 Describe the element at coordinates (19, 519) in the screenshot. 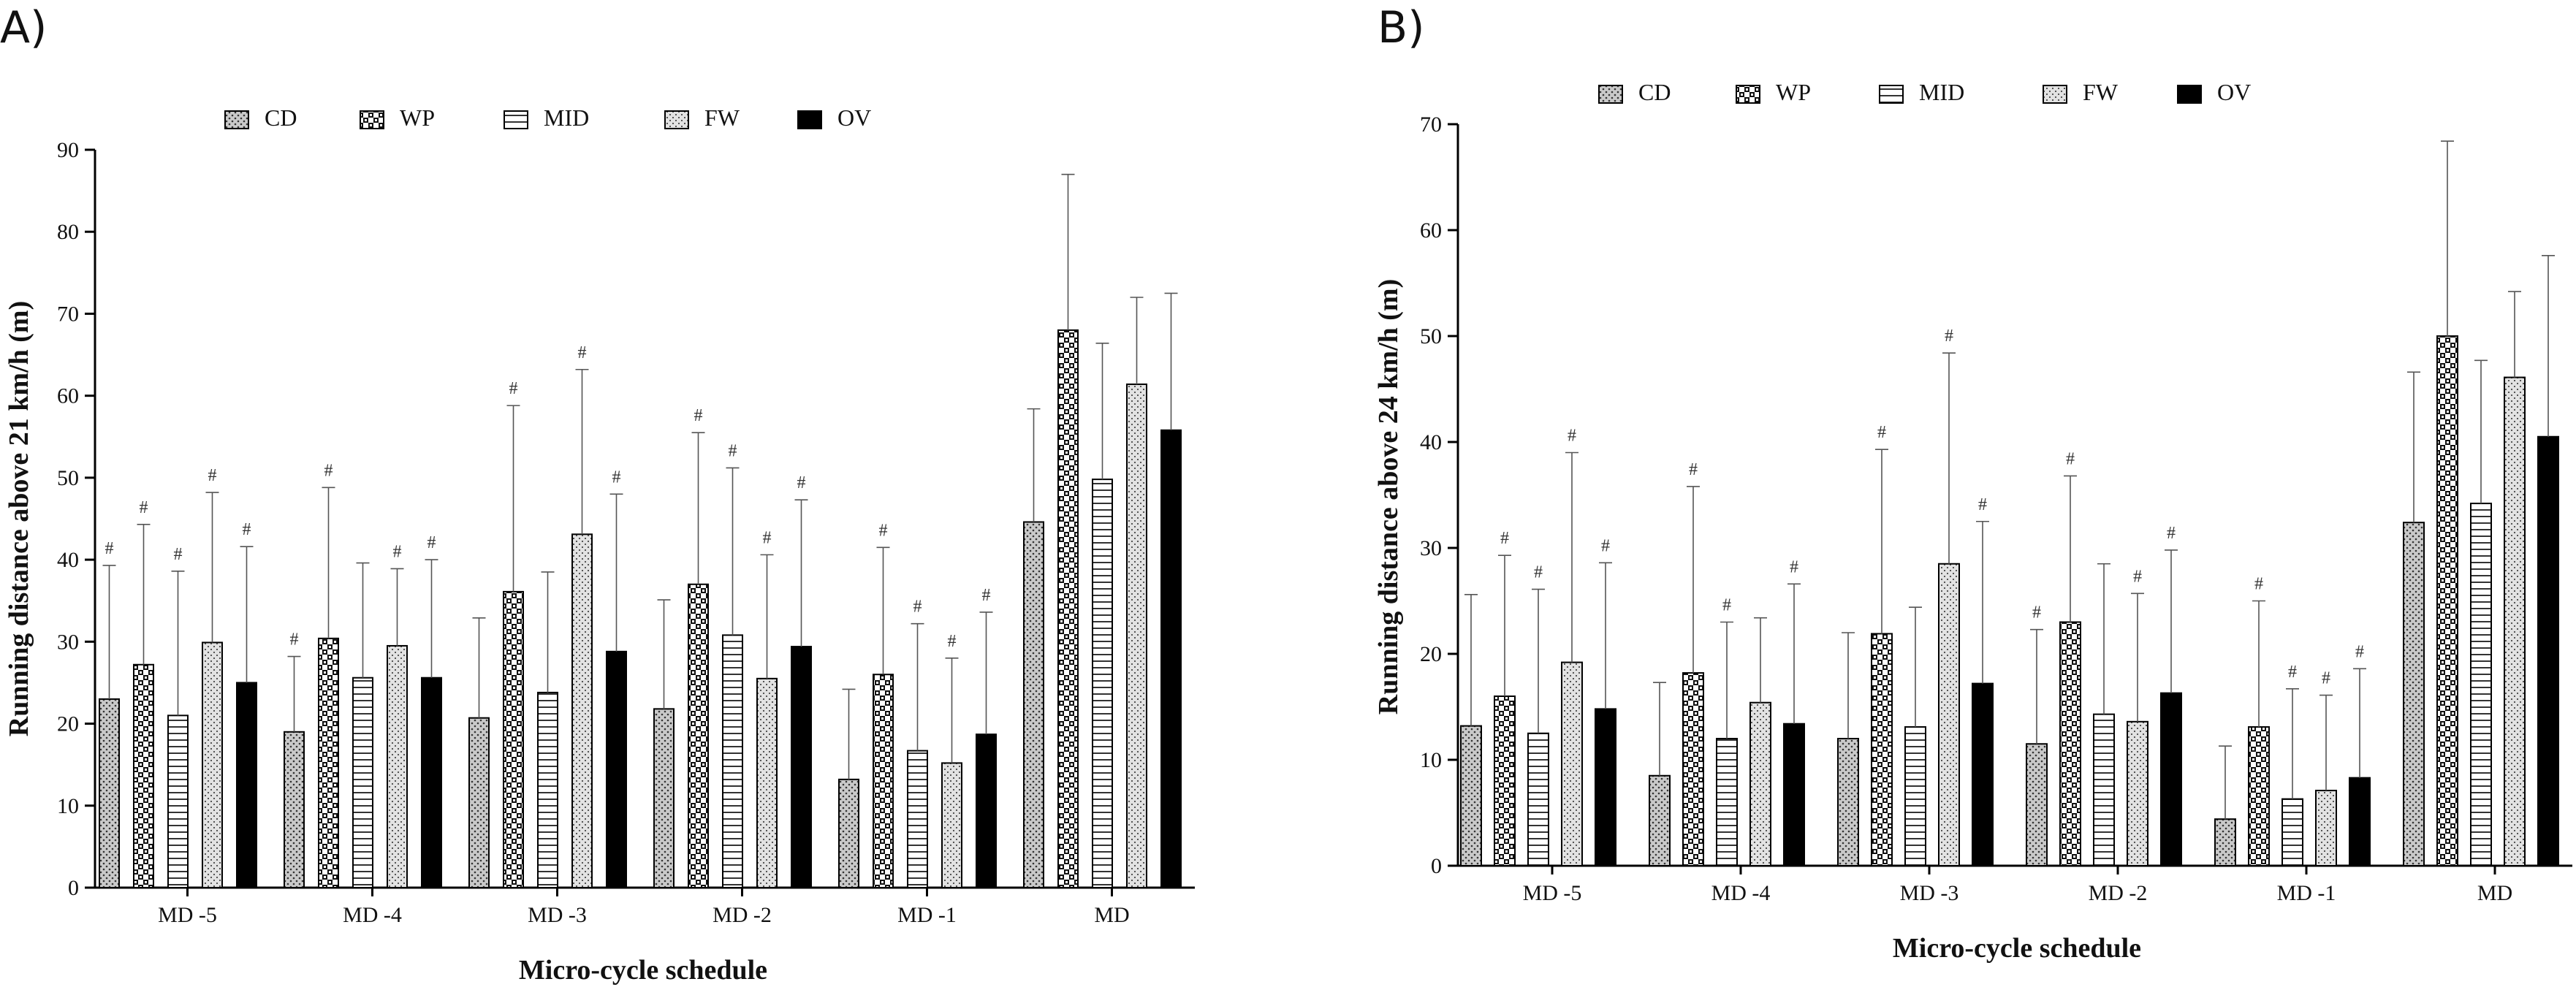

I see `panel-a-y-axis-title: Running distance above 21 km/h (m)` at that location.